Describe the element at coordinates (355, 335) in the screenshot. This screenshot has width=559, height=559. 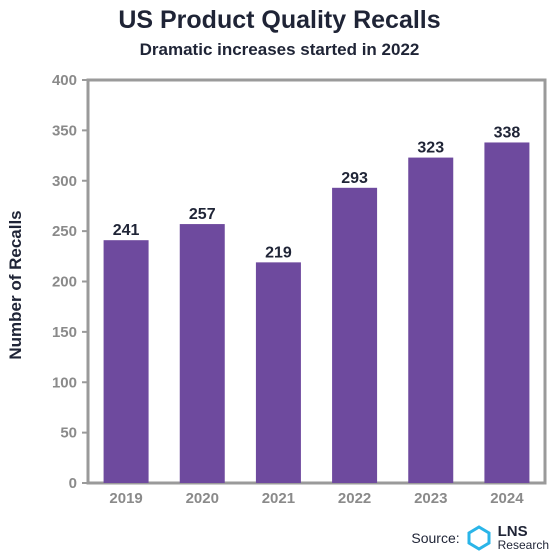
I see `bar-2022` at that location.